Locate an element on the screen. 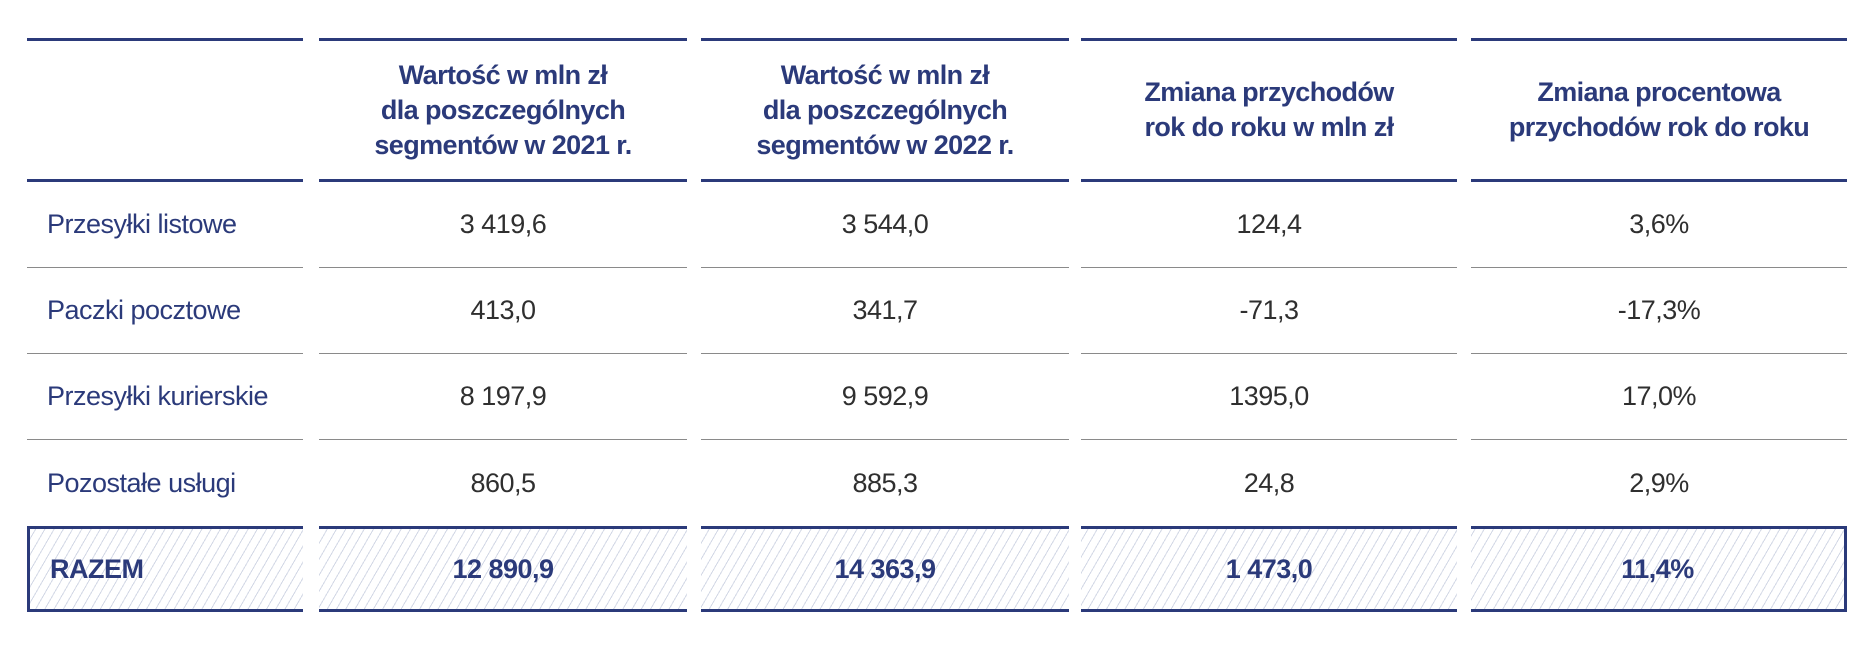 The image size is (1873, 652). header-cell-segment is located at coordinates (165, 110).